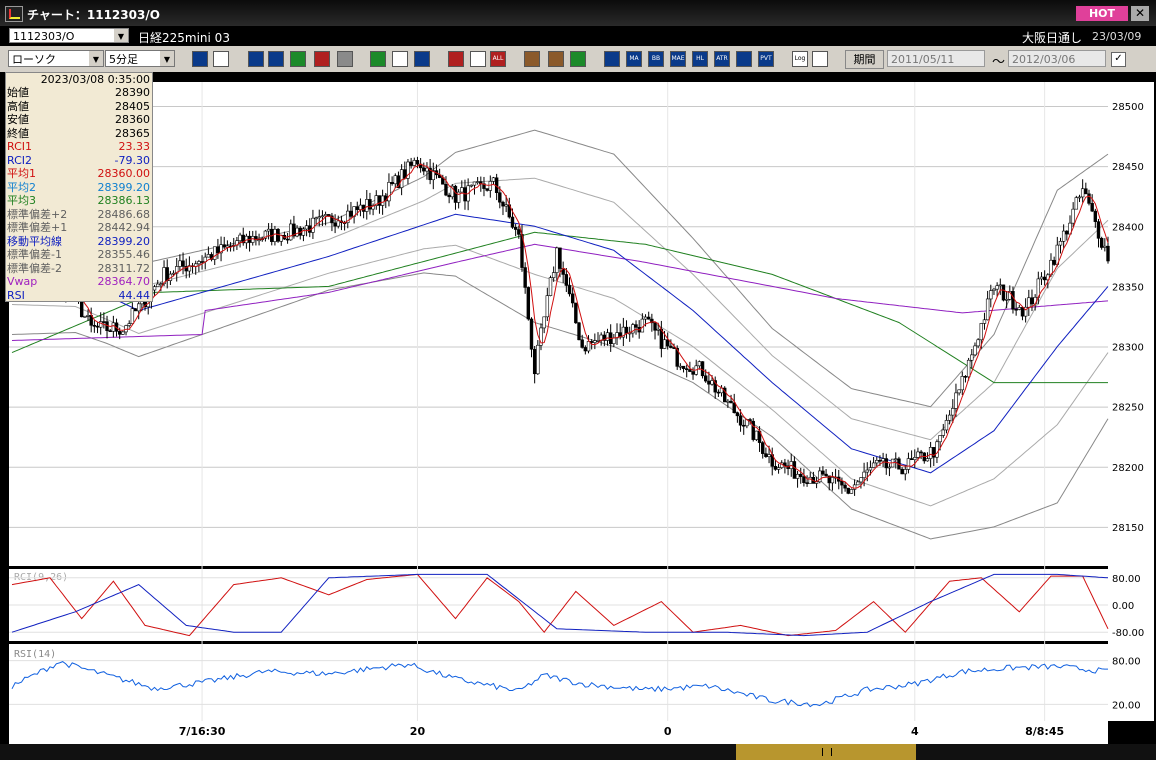 Image resolution: width=1156 pixels, height=760 pixels. I want to click on window-title: チャート：1112303/O, so click(93, 15).